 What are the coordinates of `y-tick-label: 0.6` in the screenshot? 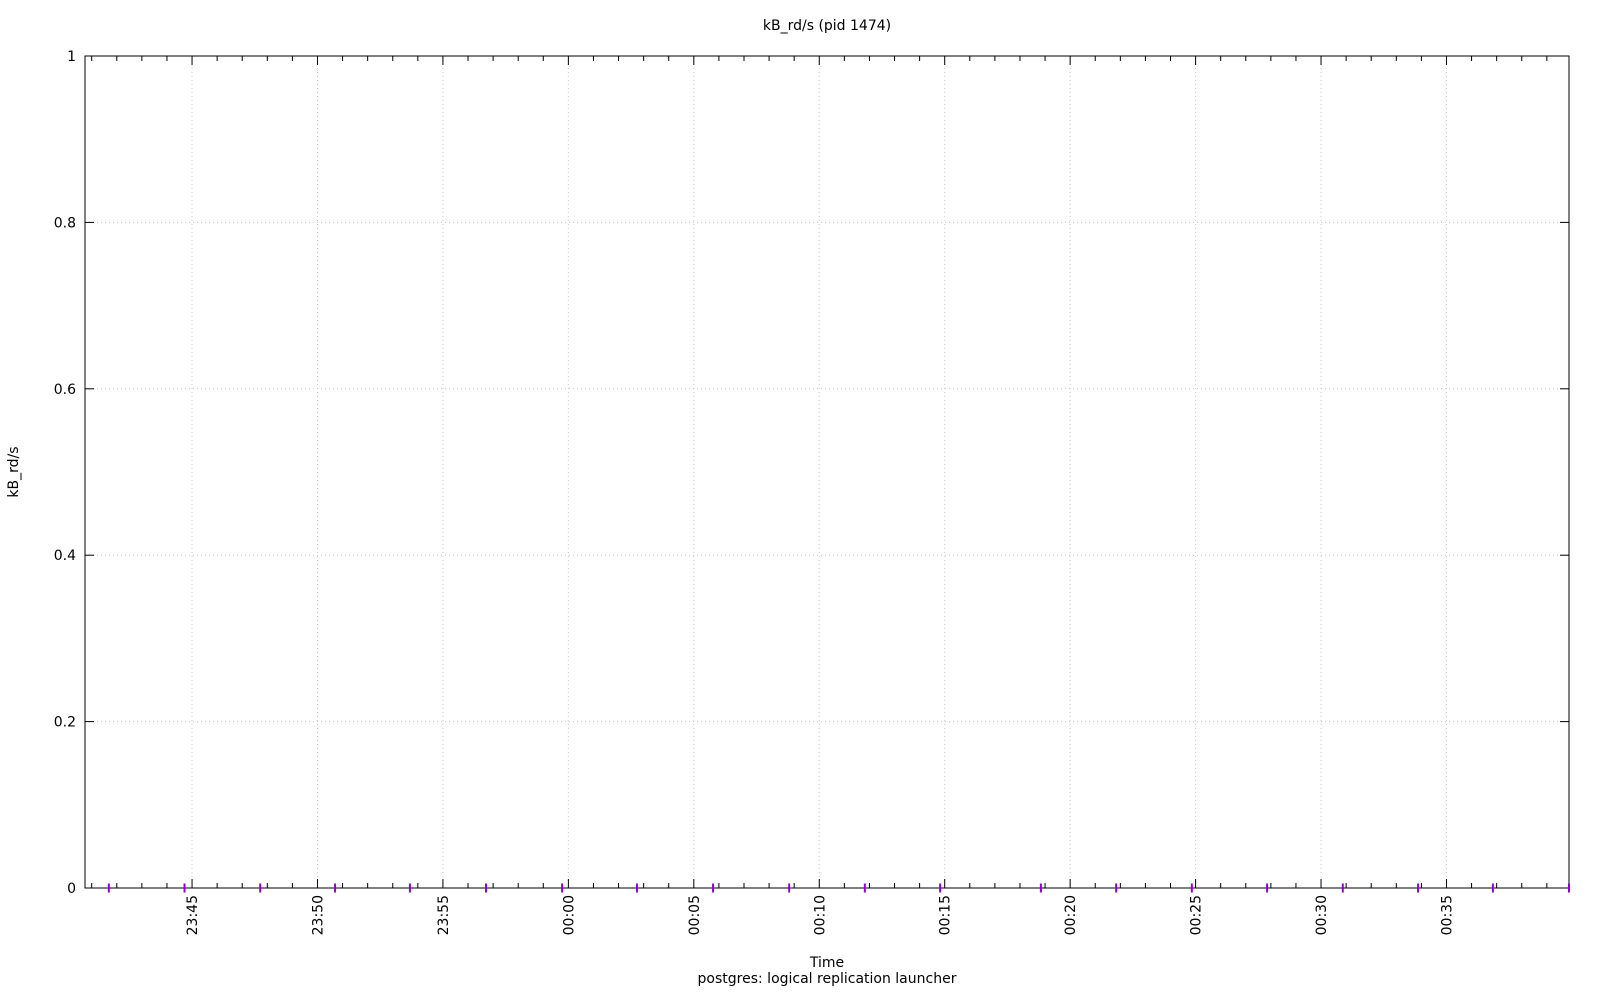 It's located at (65, 390).